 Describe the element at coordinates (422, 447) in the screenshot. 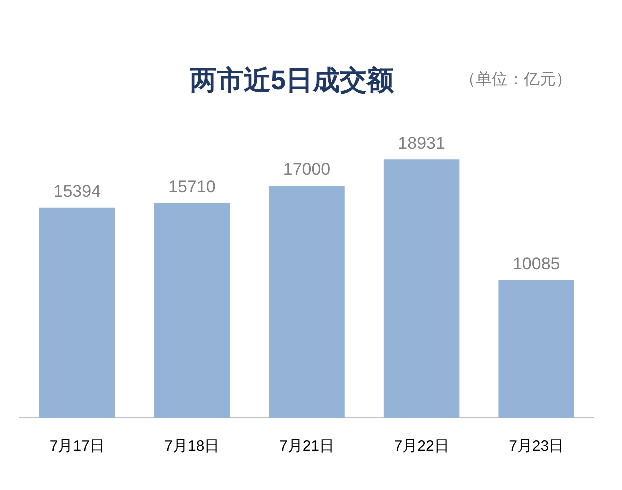

I see `x-tick-label: 7月22日` at that location.